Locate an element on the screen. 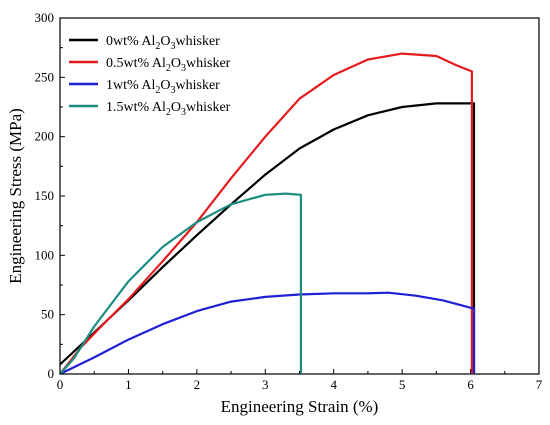 This screenshot has height=425, width=550. y-tick-label: 300 is located at coordinates (45, 17).